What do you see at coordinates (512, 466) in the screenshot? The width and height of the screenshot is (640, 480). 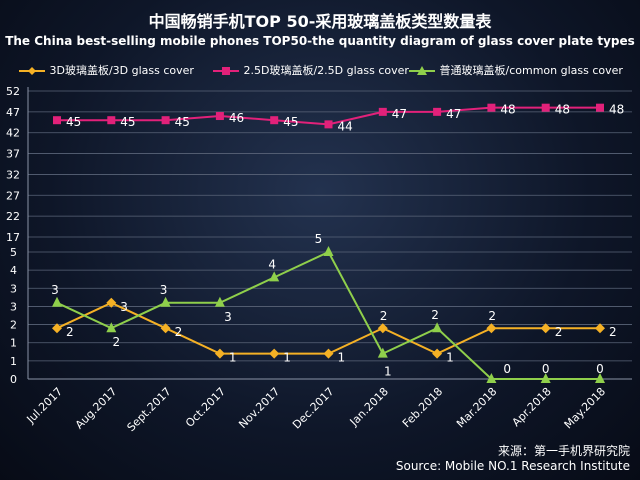 I see `source-line-en: Source: Mobile NO.1 Research Institute` at bounding box center [512, 466].